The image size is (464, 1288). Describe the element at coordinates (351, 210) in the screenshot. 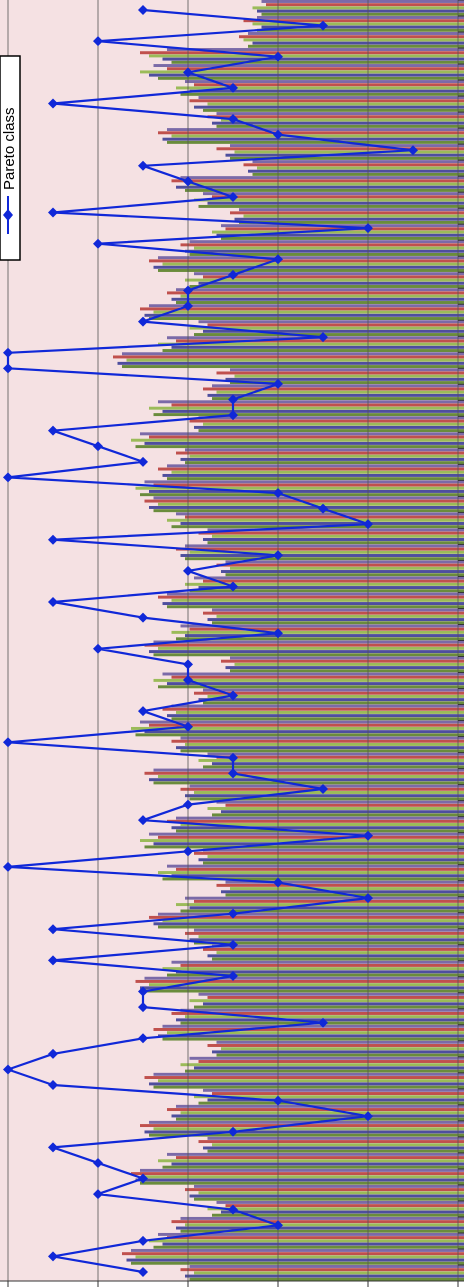

I see `bar-cat14-series1` at that location.